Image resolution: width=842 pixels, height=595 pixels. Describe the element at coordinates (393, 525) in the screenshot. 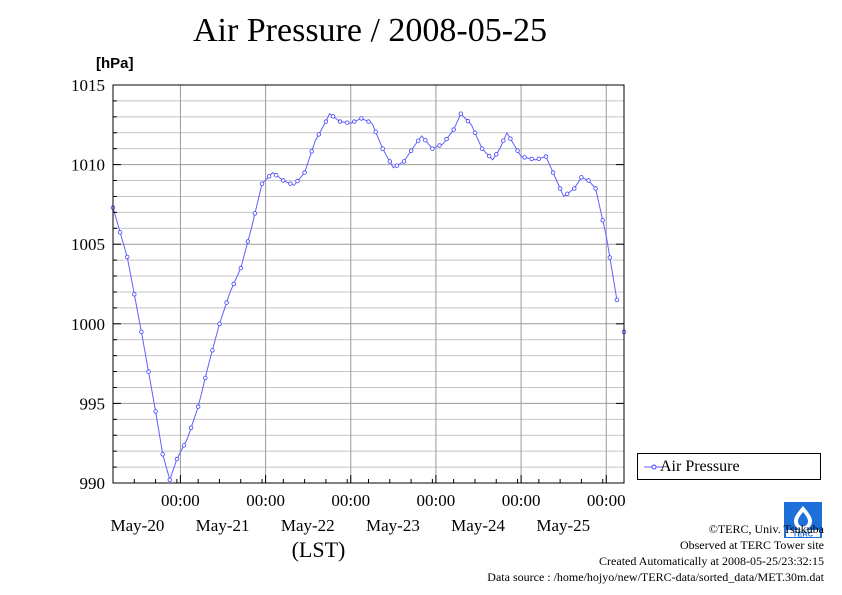

I see `x-tick-date-label: May-23` at that location.